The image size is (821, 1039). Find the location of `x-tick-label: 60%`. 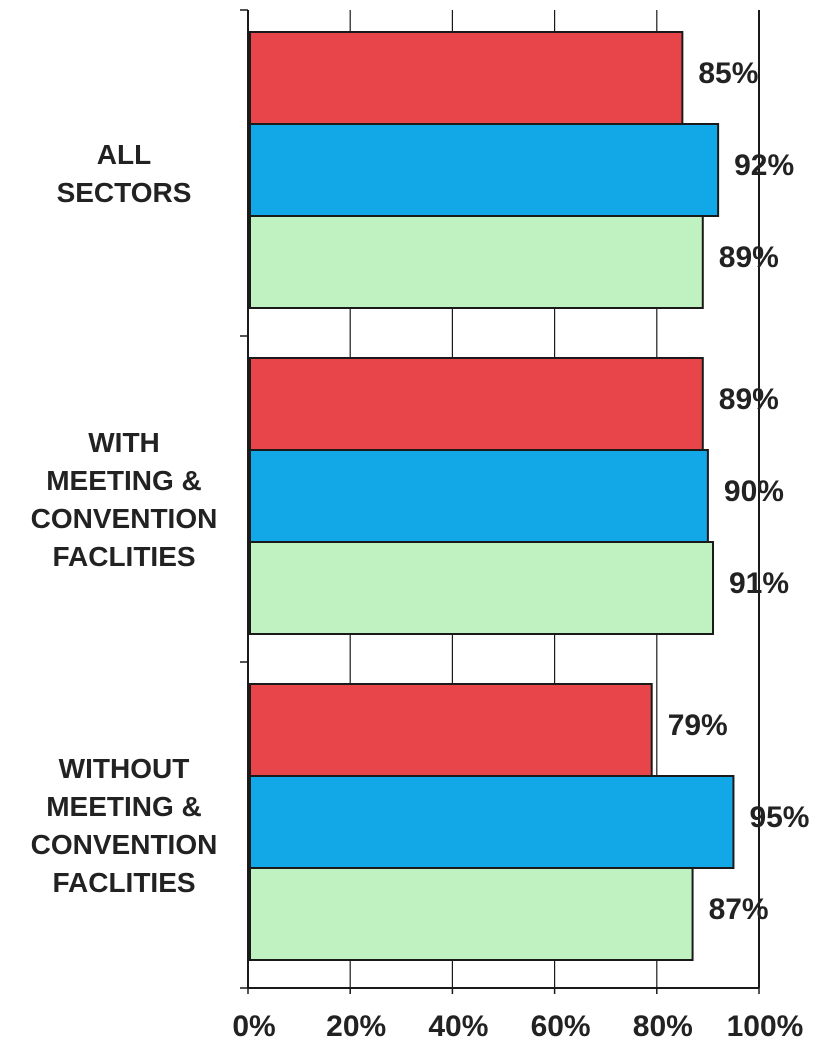

x-tick-label: 60% is located at coordinates (561, 1024).